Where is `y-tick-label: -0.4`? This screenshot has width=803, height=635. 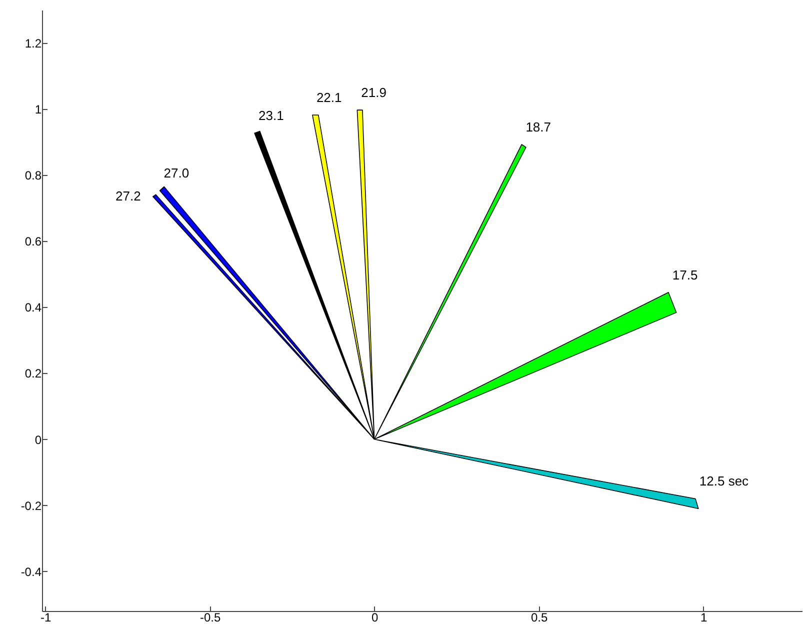
y-tick-label: -0.4 is located at coordinates (31, 571).